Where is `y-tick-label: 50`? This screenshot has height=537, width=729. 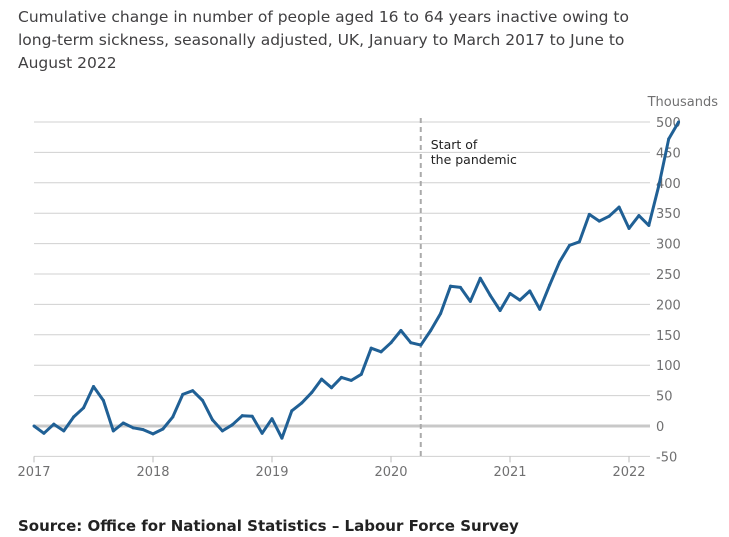
y-tick-label: 50 is located at coordinates (664, 397).